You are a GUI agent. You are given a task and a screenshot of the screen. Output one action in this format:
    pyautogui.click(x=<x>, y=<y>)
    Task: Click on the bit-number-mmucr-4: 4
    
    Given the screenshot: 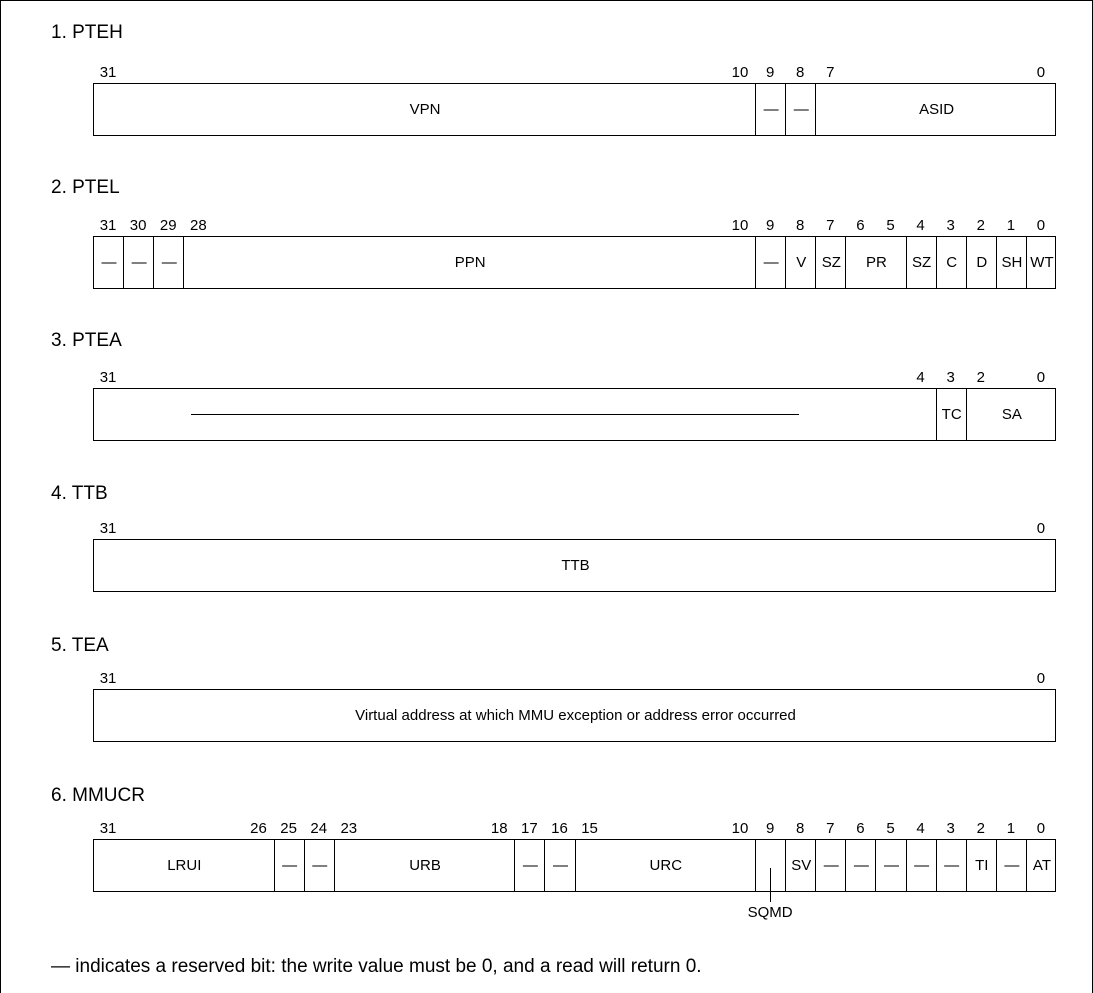 What is the action you would take?
    pyautogui.click(x=920, y=828)
    